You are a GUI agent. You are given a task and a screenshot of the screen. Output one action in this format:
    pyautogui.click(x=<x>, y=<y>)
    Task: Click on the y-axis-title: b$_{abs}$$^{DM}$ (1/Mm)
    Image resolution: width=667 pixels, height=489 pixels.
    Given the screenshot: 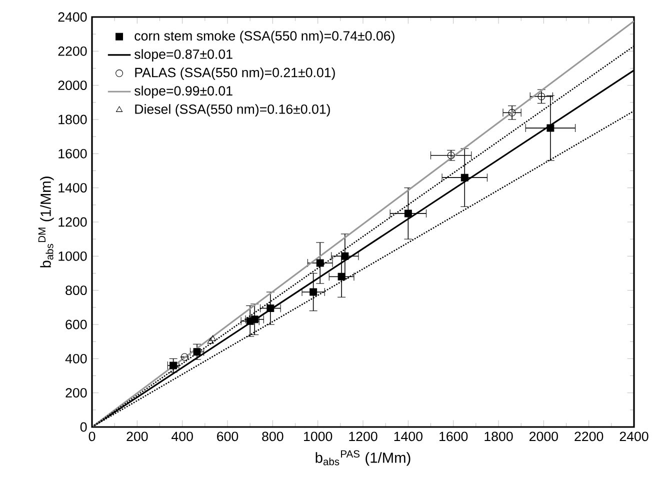 What is the action you would take?
    pyautogui.click(x=46, y=222)
    